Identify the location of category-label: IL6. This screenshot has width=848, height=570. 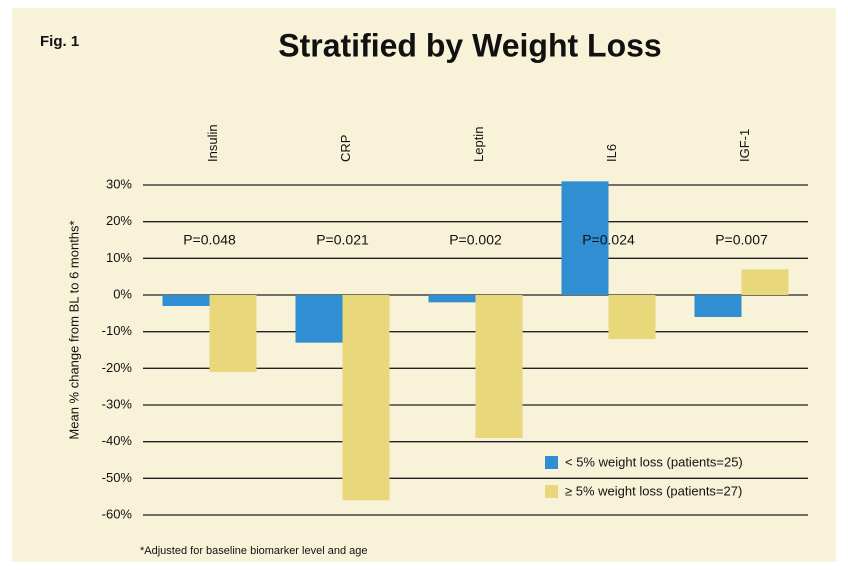
(611, 153).